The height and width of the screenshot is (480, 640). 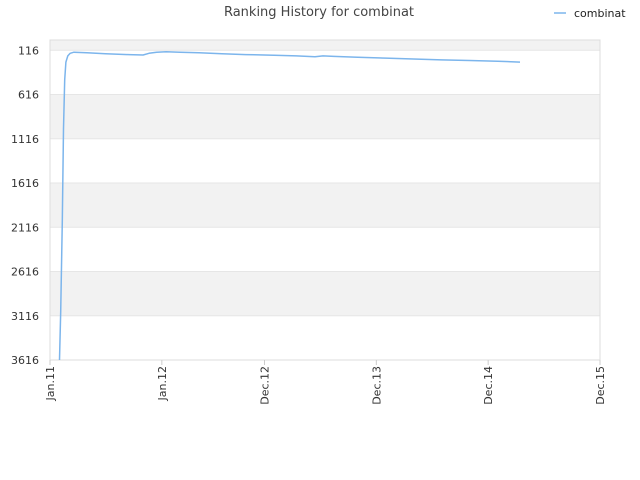 I want to click on y-tick-label: 116, so click(x=28, y=50).